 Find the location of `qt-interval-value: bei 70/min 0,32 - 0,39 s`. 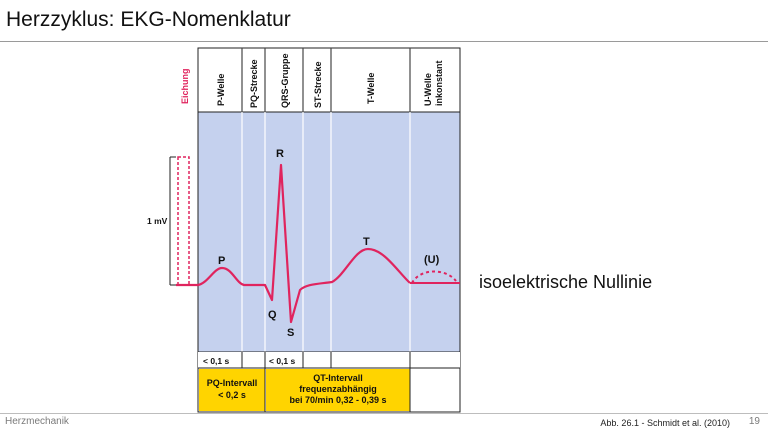

qt-interval-value: bei 70/min 0,32 - 0,39 s is located at coordinates (337, 400).